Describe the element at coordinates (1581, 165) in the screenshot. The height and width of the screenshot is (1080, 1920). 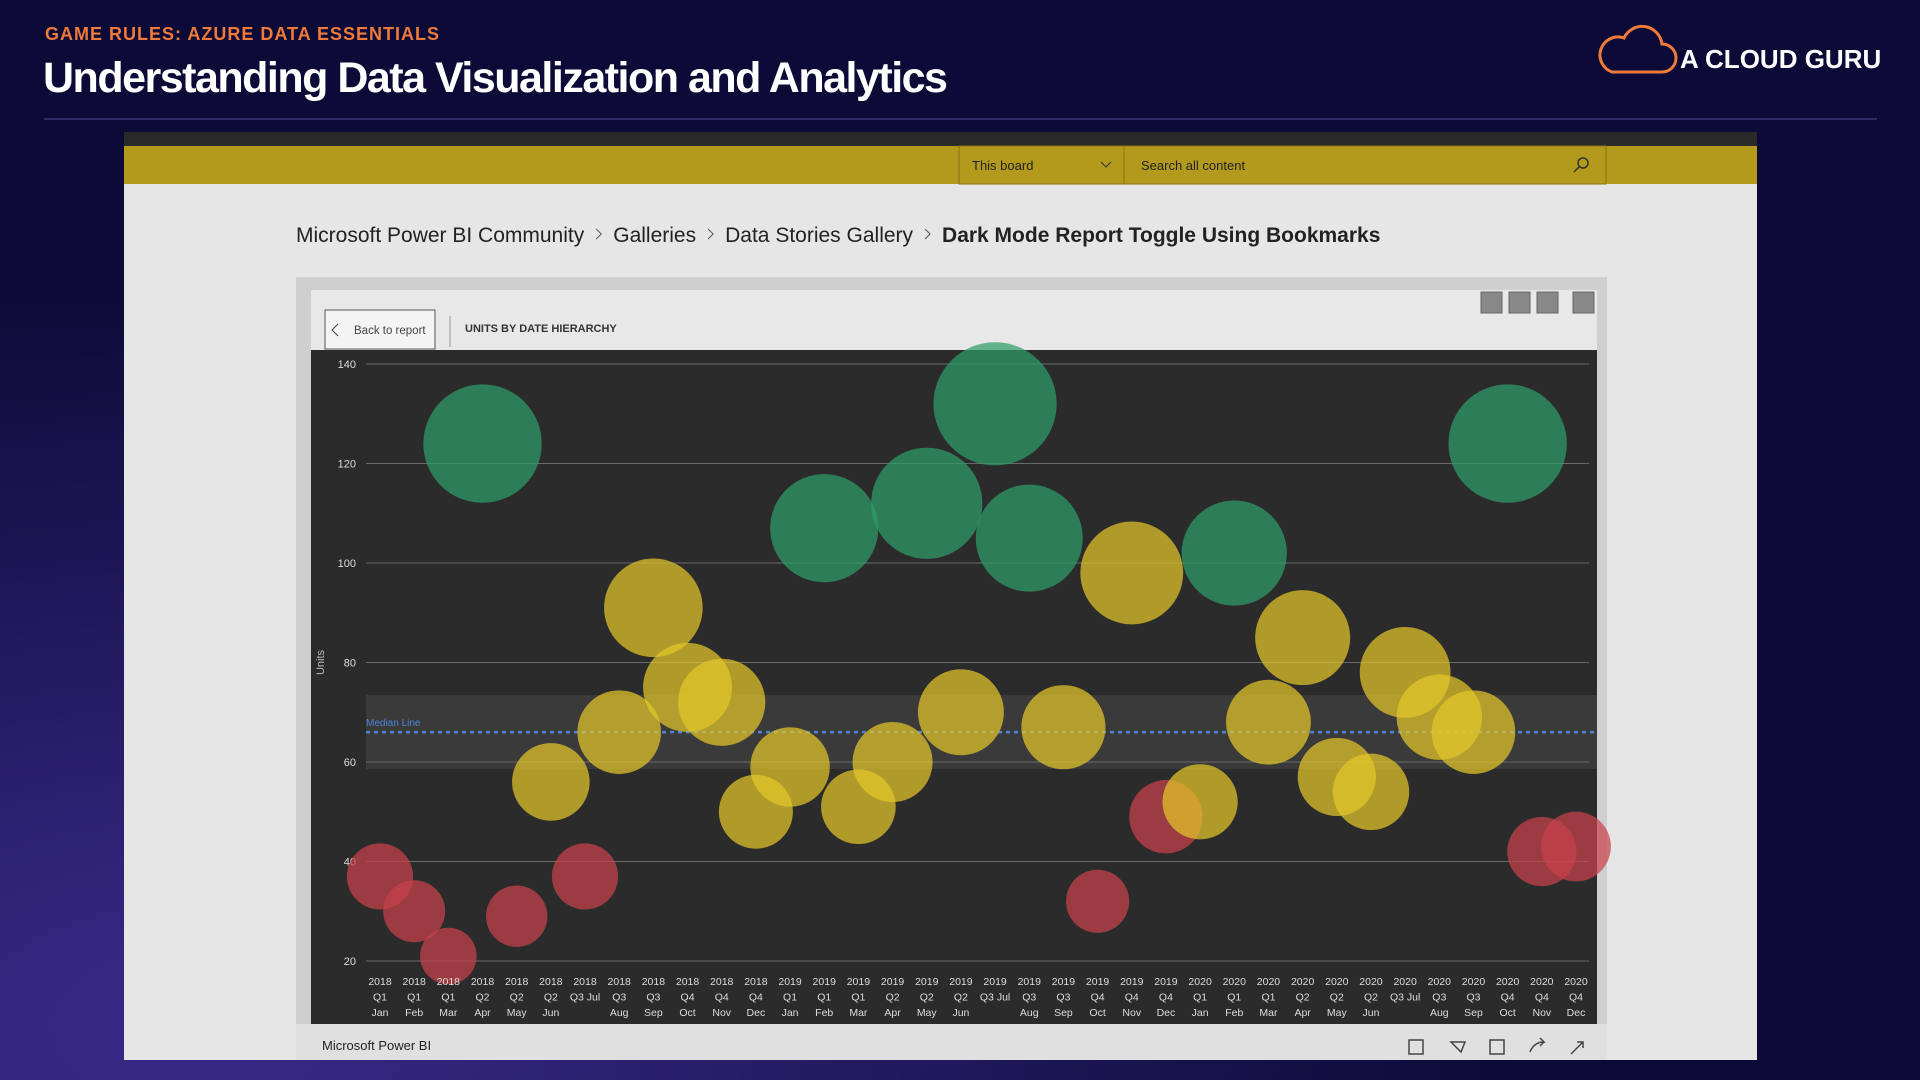
I see `search-icon` at that location.